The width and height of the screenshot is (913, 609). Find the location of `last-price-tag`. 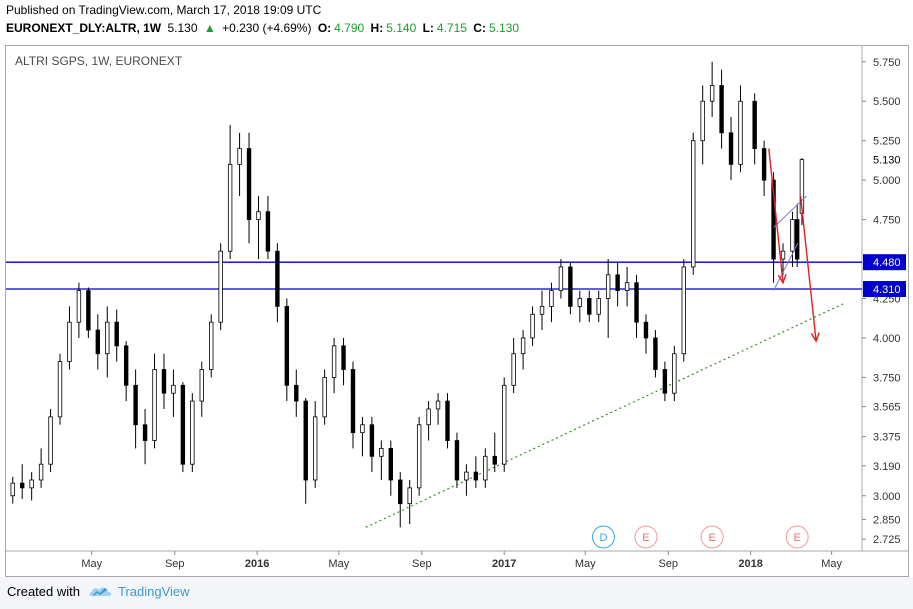

last-price-tag is located at coordinates (884, 159).